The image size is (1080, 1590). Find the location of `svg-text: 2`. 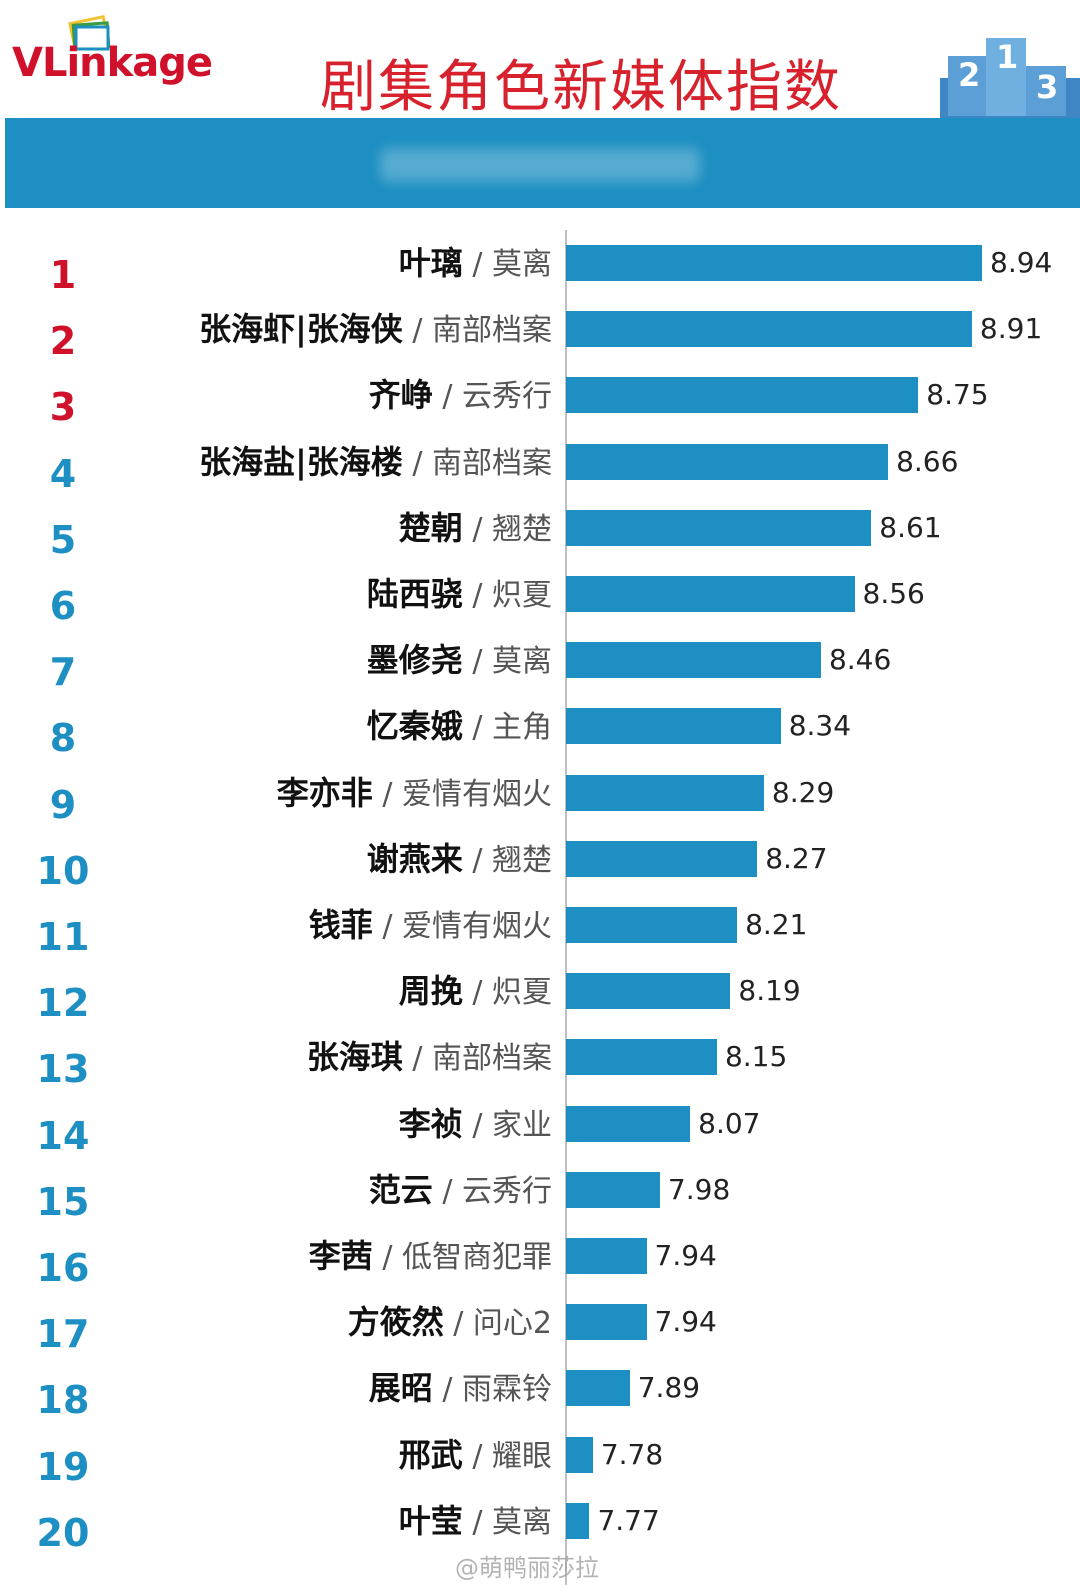

svg-text: 2 is located at coordinates (969, 75).